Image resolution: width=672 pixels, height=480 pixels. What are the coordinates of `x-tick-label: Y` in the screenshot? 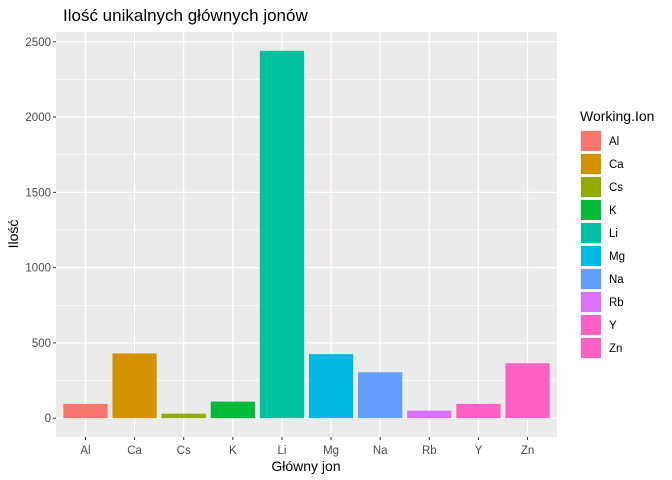 It's located at (479, 451).